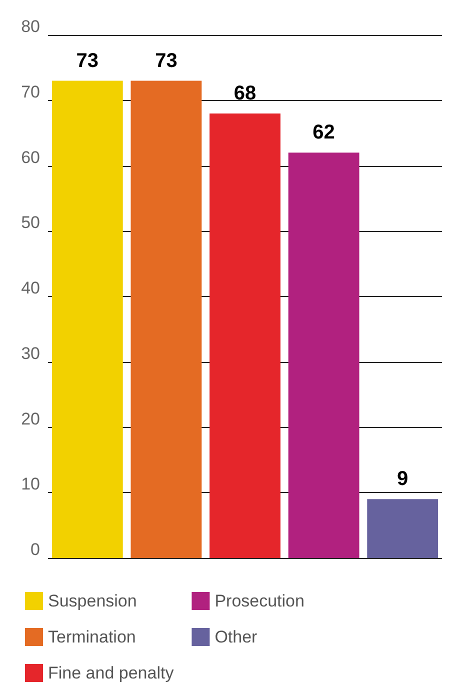  Describe the element at coordinates (30, 157) in the screenshot. I see `y-tick-label: 60` at that location.